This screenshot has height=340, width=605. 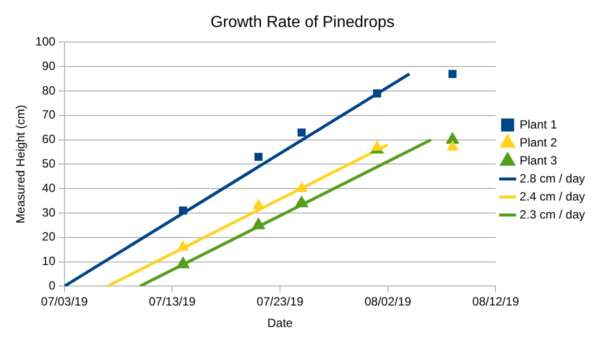 I want to click on legend-label: Plant 3, so click(x=539, y=160).